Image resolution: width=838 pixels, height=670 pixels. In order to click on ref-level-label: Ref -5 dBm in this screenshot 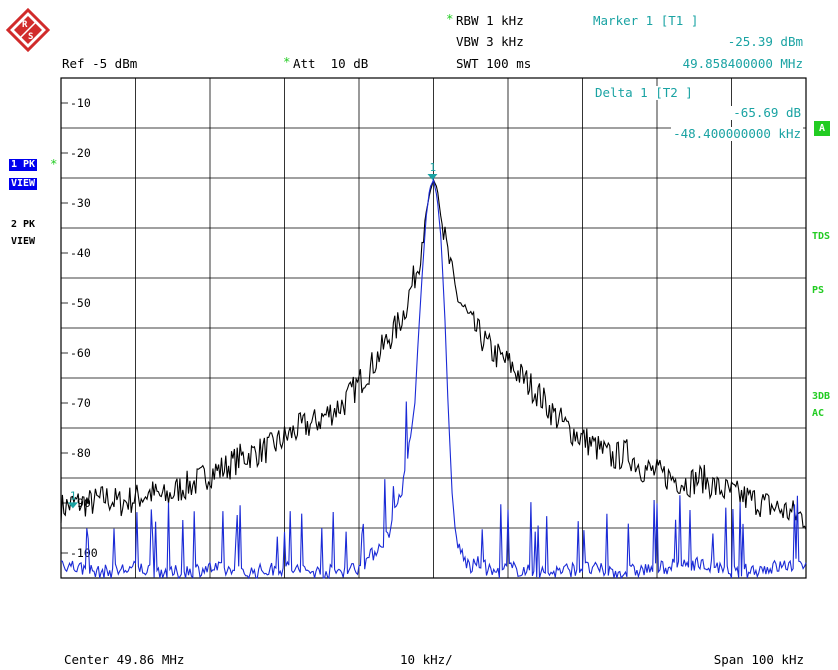, I will do `click(100, 63)`.